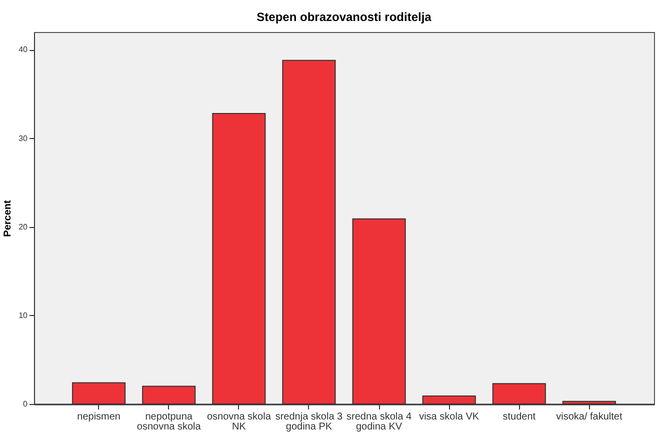 This screenshot has height=437, width=660. Describe the element at coordinates (23, 49) in the screenshot. I see `y-tick-label: 40` at that location.